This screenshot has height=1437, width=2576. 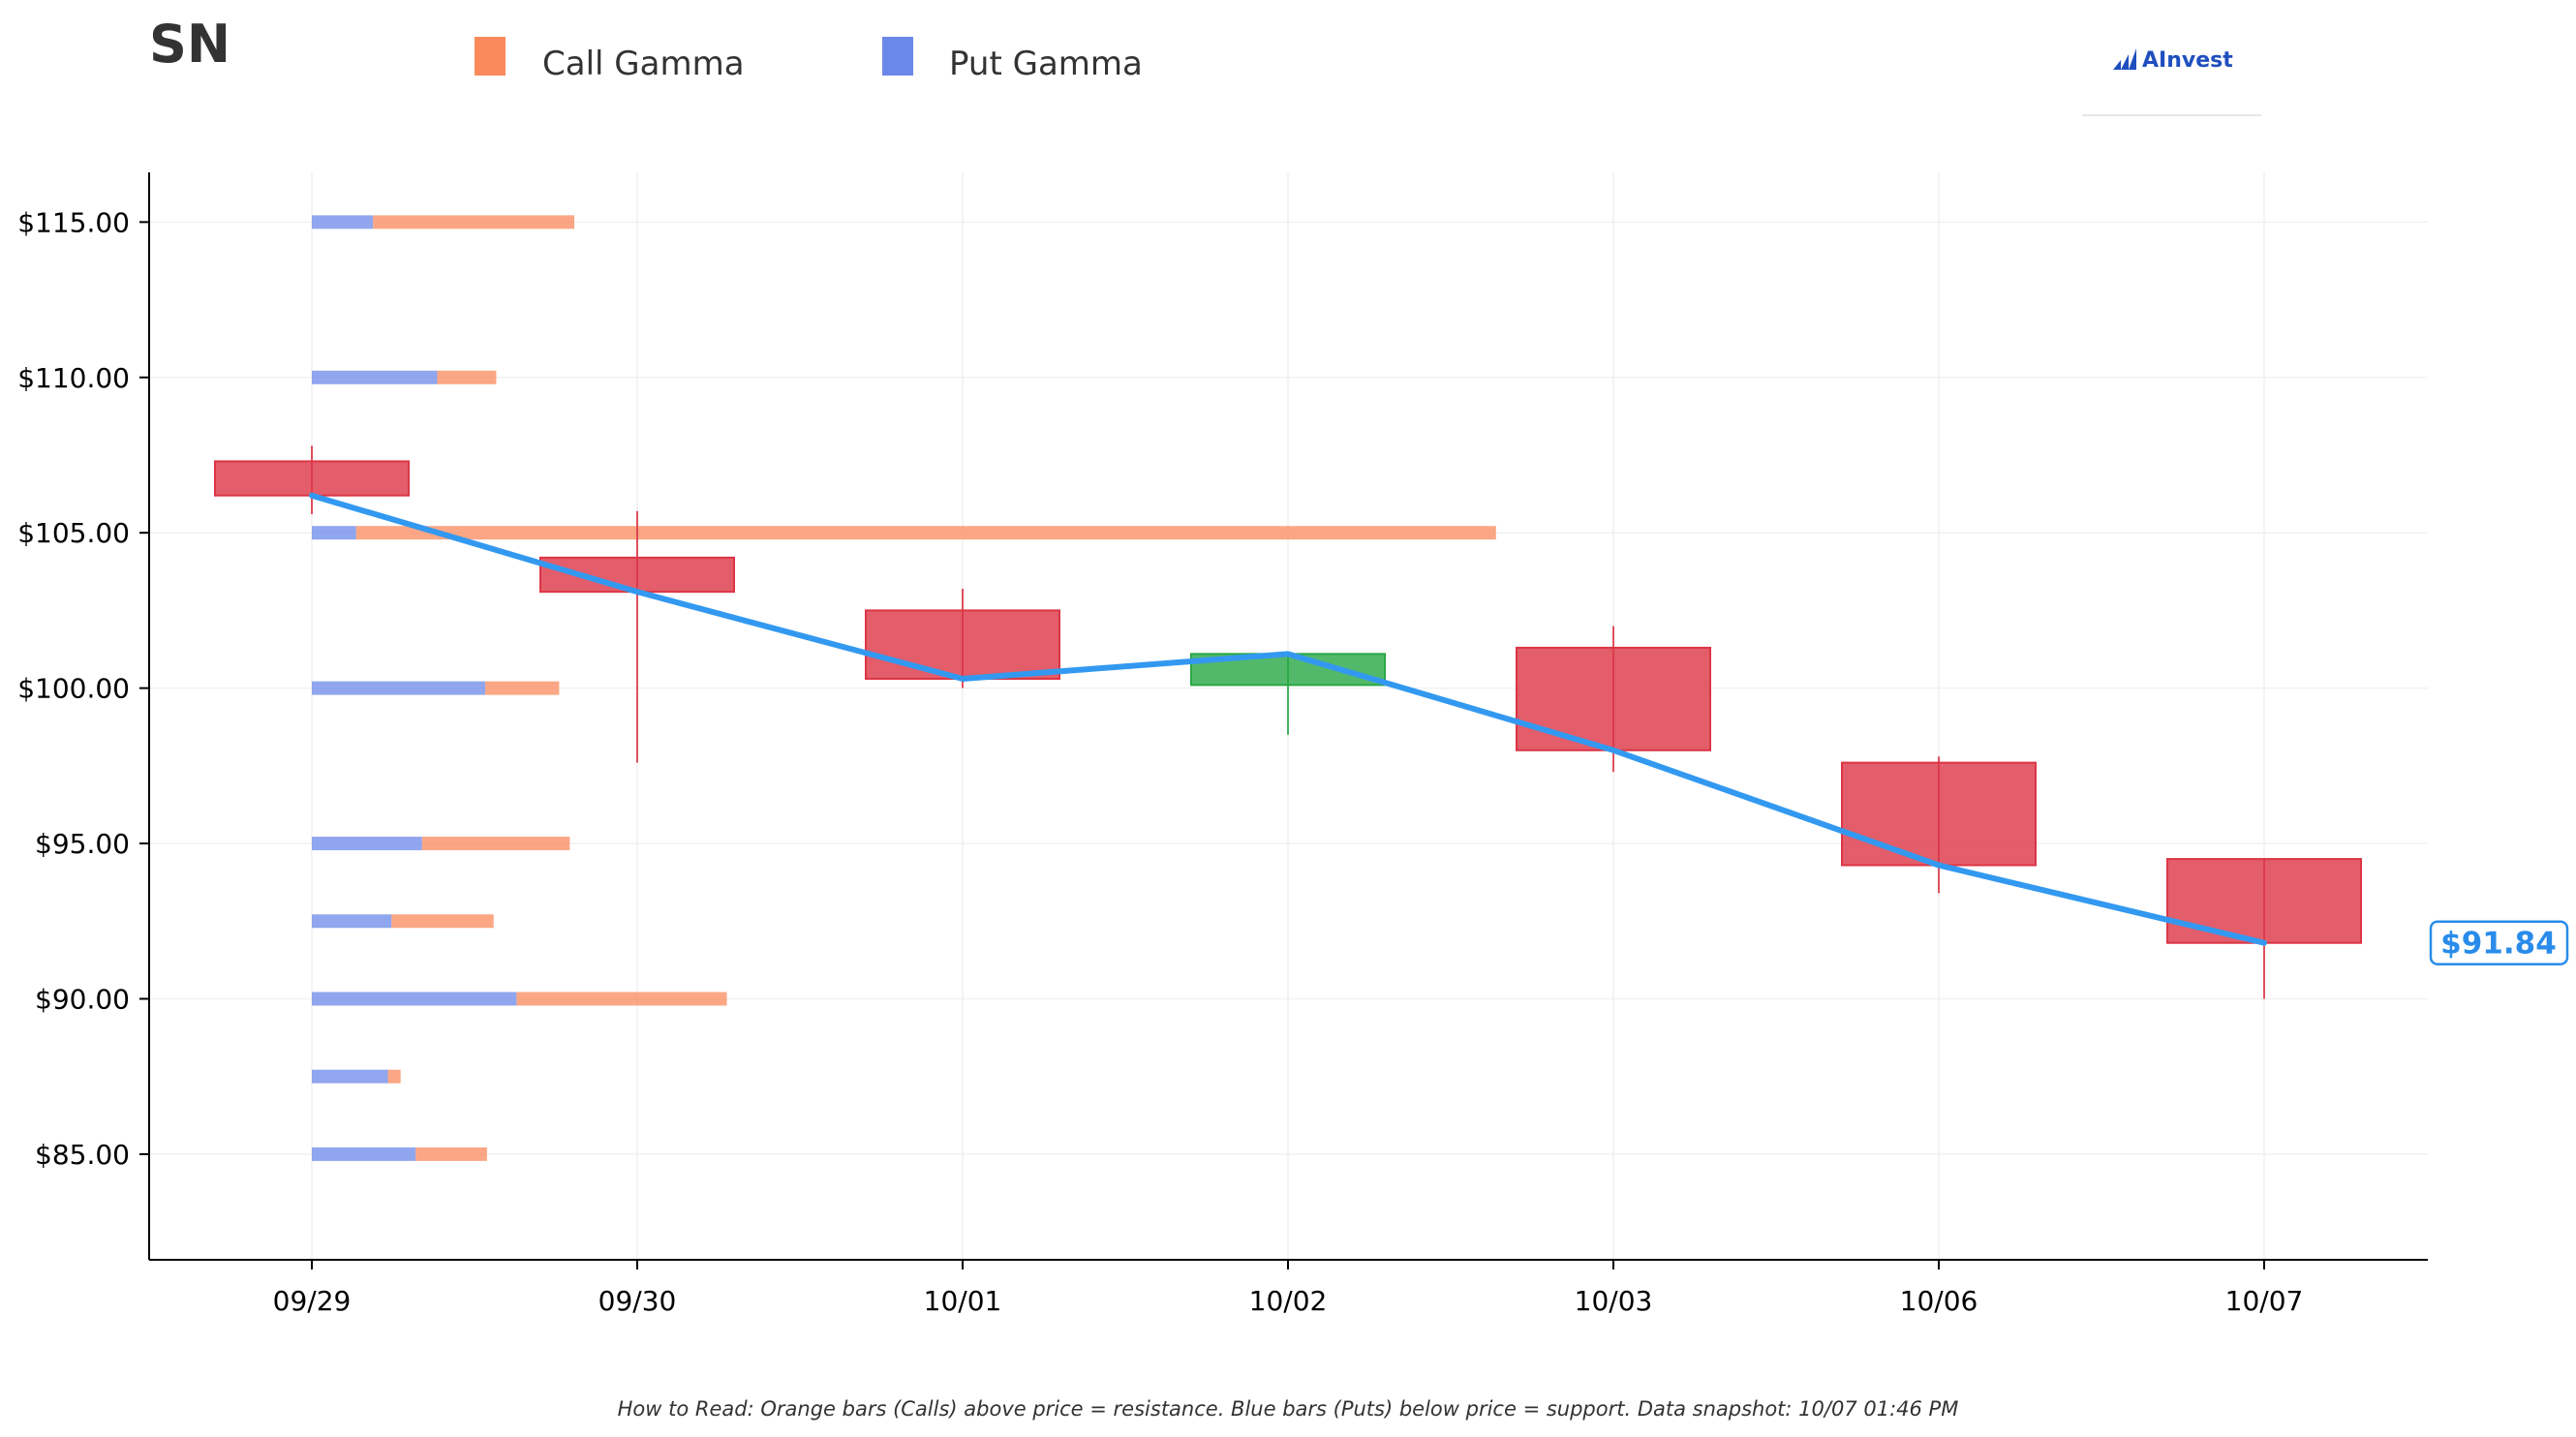 What do you see at coordinates (2171, 77) in the screenshot?
I see `ainvest-logo: AInvest` at bounding box center [2171, 77].